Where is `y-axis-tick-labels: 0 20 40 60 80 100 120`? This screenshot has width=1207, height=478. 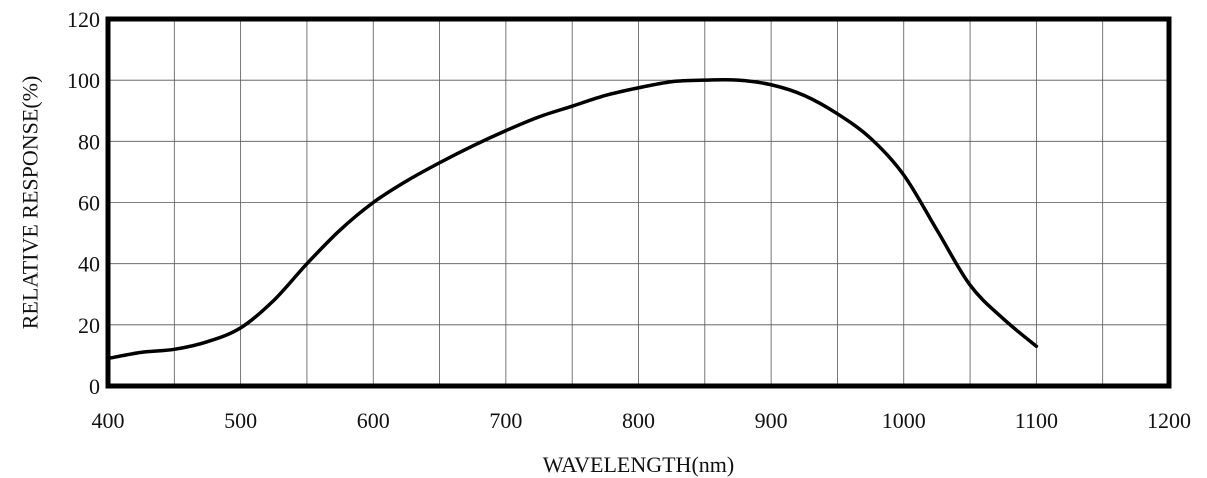
y-axis-tick-labels: 0 20 40 60 80 100 120 is located at coordinates (83, 203).